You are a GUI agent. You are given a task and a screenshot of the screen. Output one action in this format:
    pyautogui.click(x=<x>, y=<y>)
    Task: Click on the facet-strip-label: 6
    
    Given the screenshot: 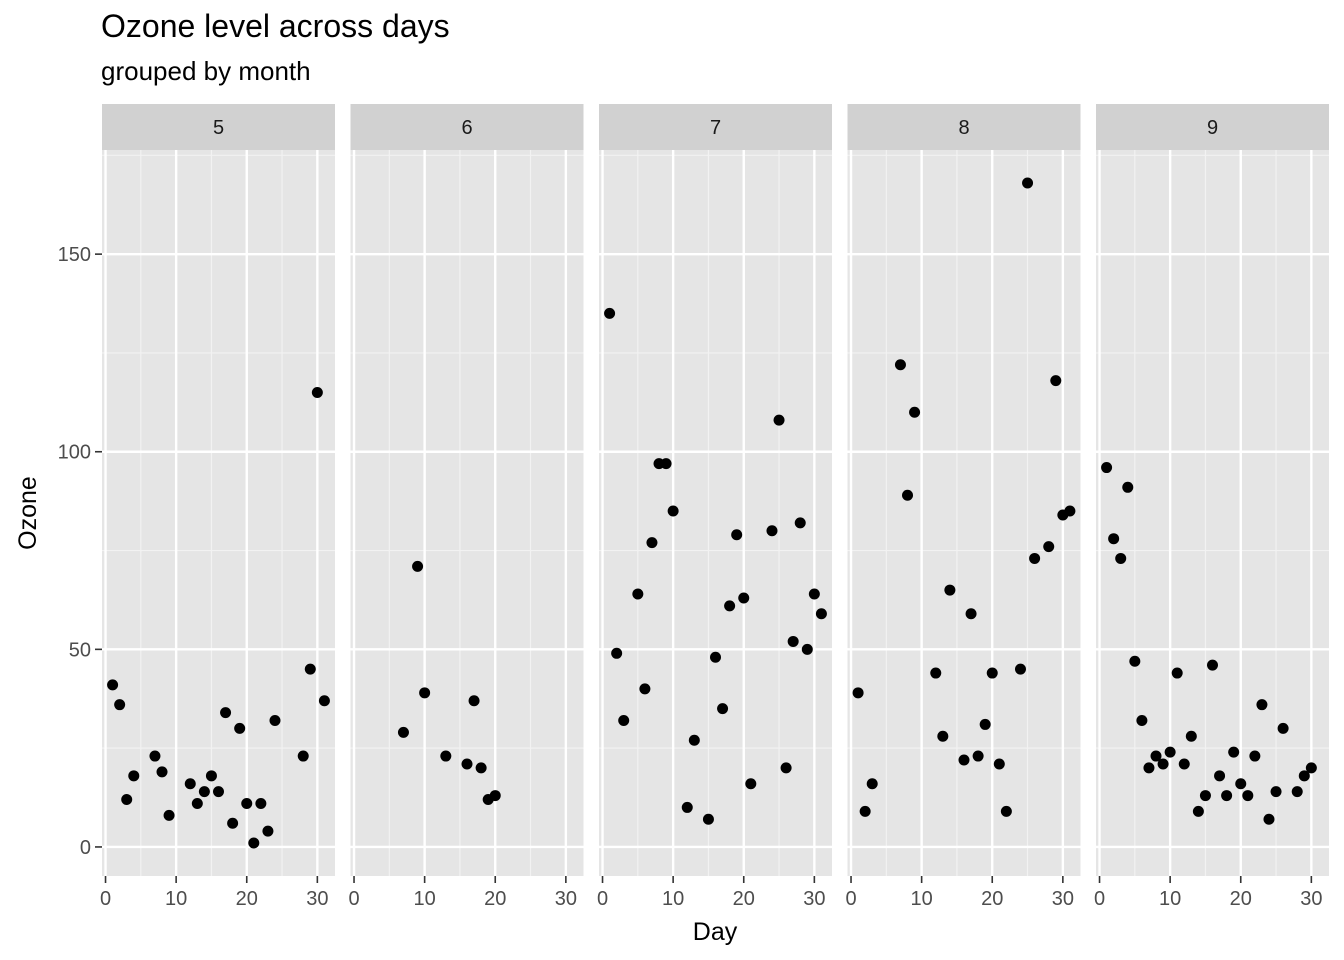 What is the action you would take?
    pyautogui.click(x=466, y=128)
    